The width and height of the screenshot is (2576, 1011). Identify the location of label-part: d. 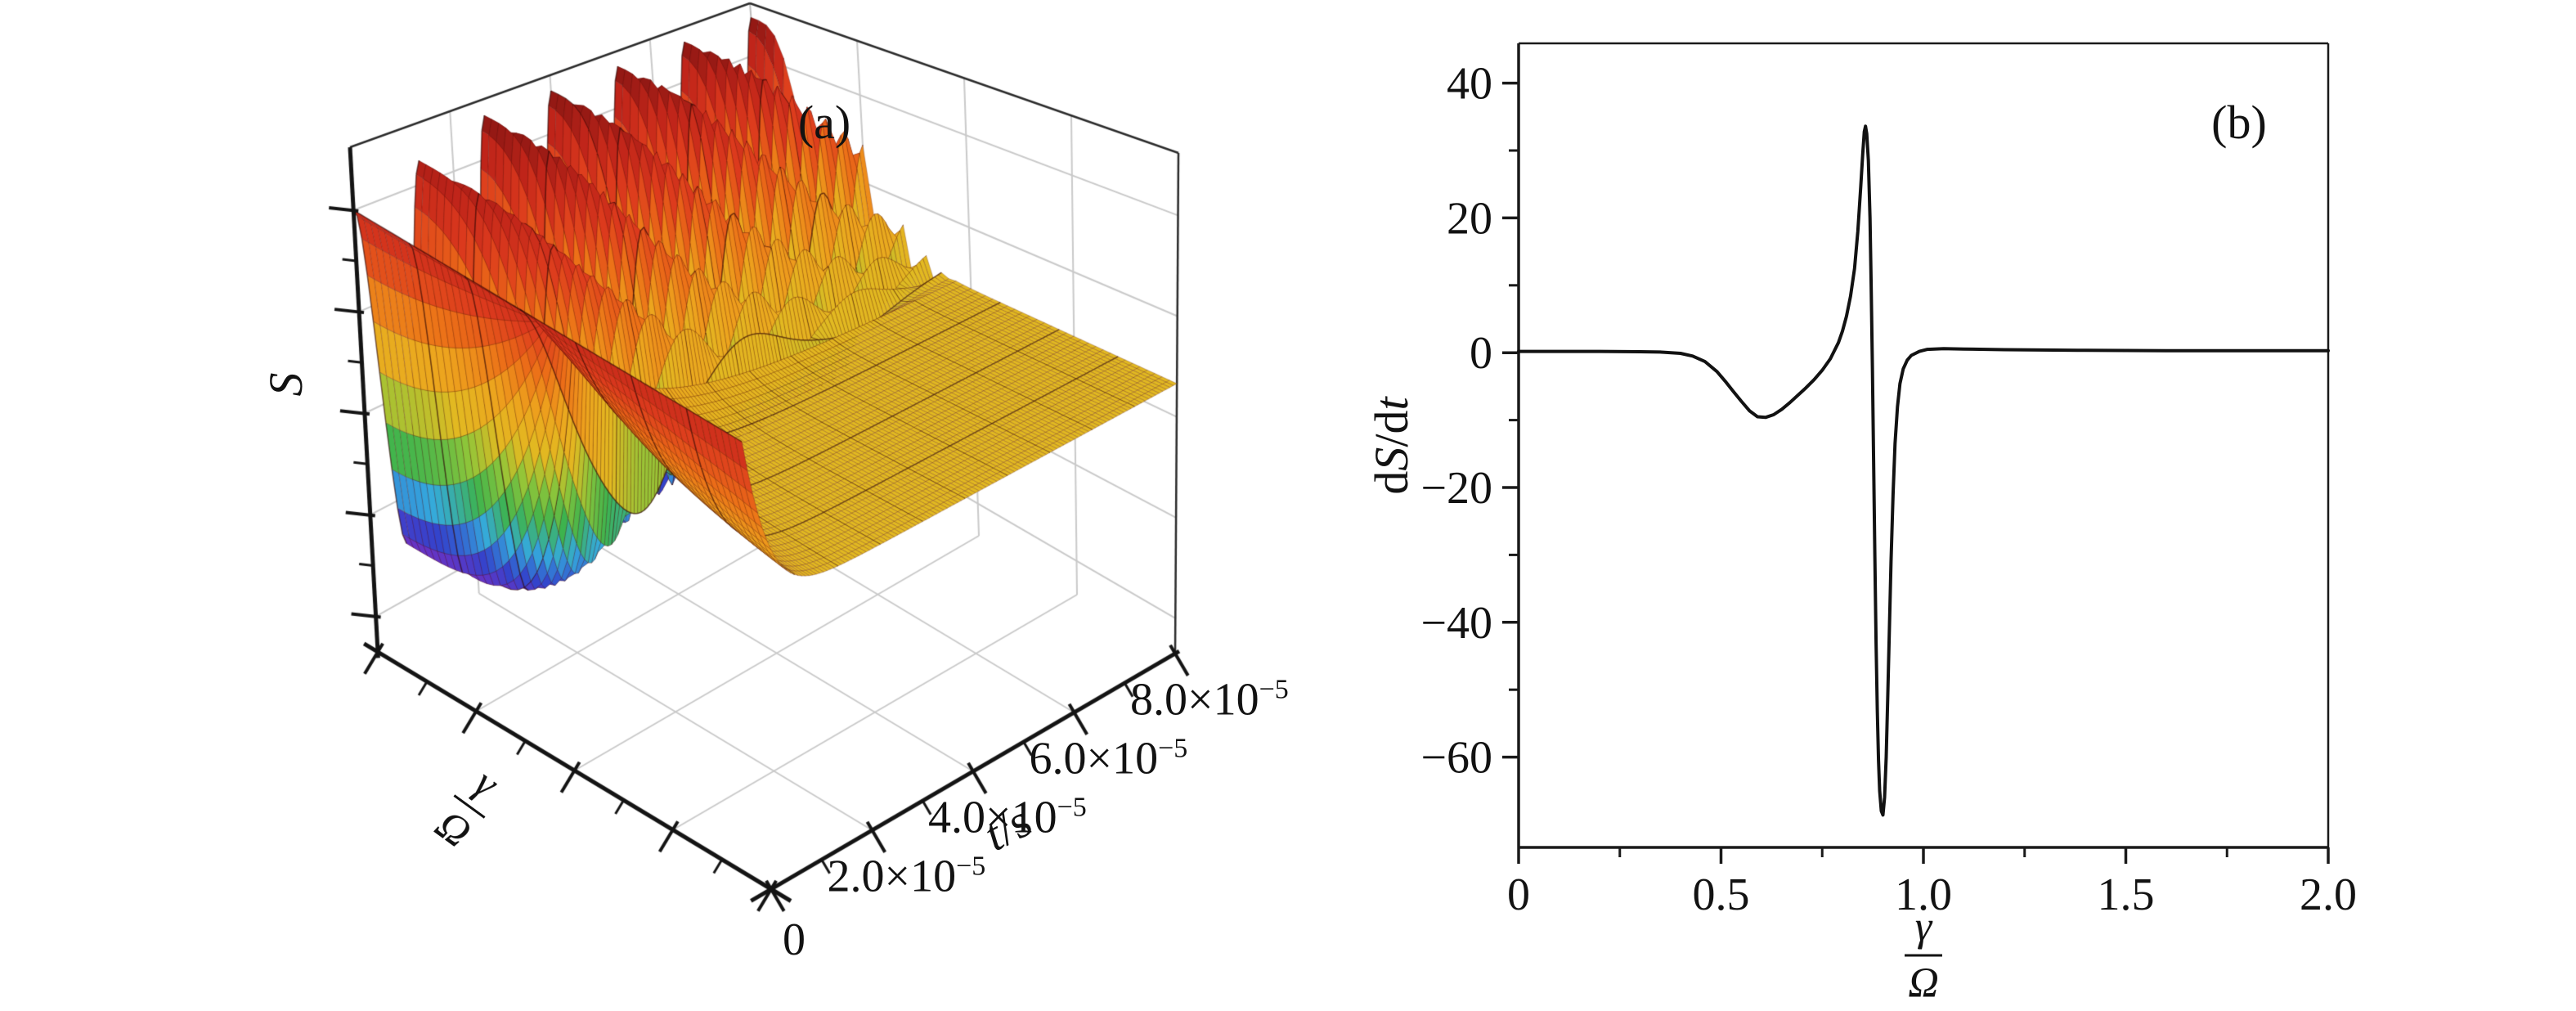
(1391, 482).